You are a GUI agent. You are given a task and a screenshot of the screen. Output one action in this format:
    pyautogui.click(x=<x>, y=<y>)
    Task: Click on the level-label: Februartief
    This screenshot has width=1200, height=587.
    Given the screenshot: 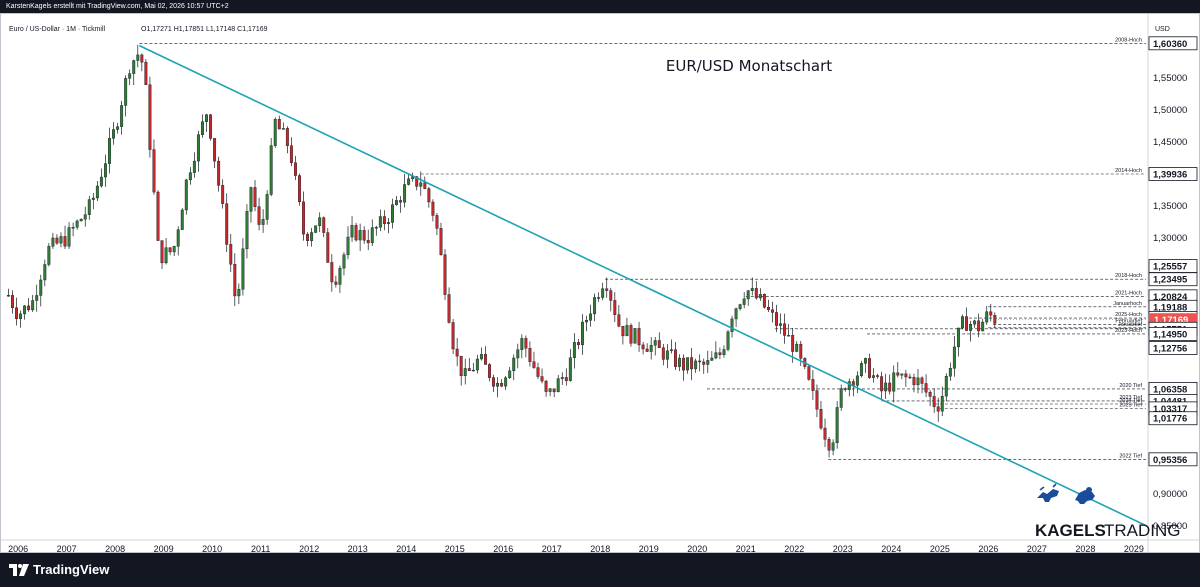 What is the action you would take?
    pyautogui.click(x=1128, y=322)
    